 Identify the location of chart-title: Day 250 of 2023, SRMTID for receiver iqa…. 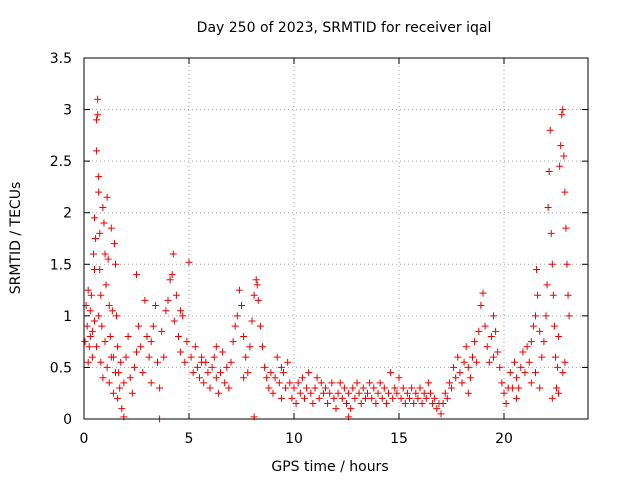
(344, 28).